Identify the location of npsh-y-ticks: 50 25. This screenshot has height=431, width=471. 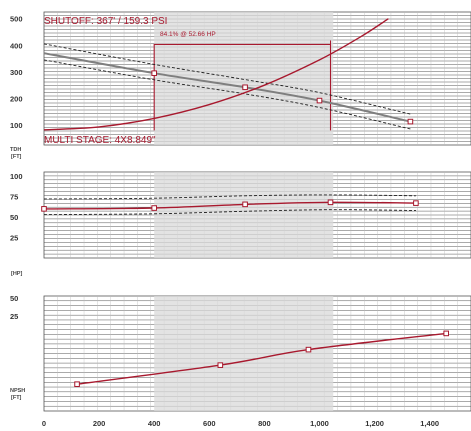
(14, 307).